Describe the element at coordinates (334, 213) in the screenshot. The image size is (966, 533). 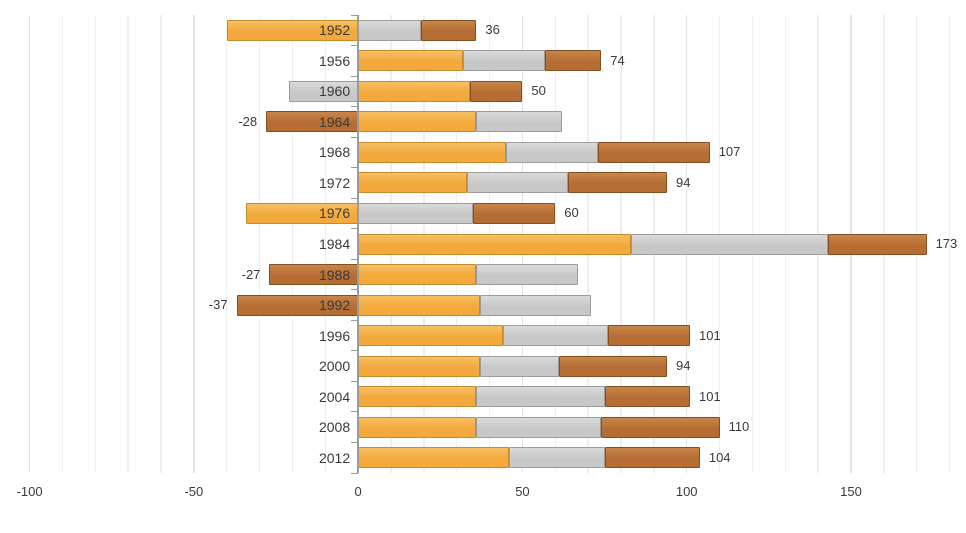
I see `category-label: 1976` at that location.